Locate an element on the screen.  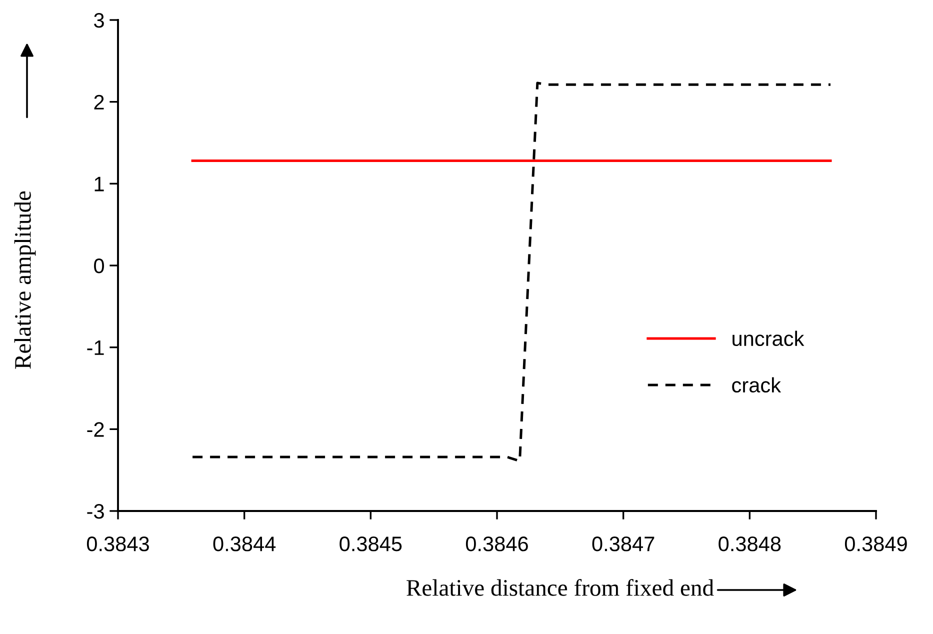
x-tick-label: 0.3845 is located at coordinates (371, 544).